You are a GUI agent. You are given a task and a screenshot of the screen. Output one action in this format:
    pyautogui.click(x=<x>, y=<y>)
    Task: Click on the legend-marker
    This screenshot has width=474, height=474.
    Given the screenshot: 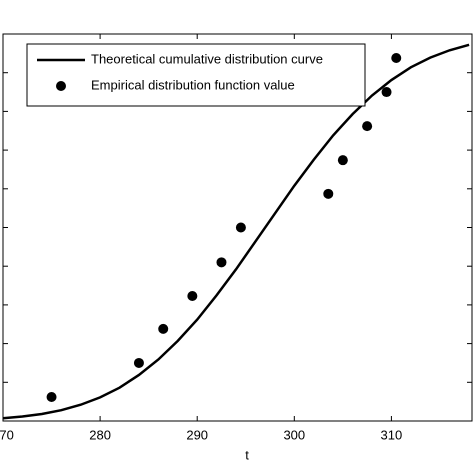 What is the action you would take?
    pyautogui.click(x=61, y=86)
    